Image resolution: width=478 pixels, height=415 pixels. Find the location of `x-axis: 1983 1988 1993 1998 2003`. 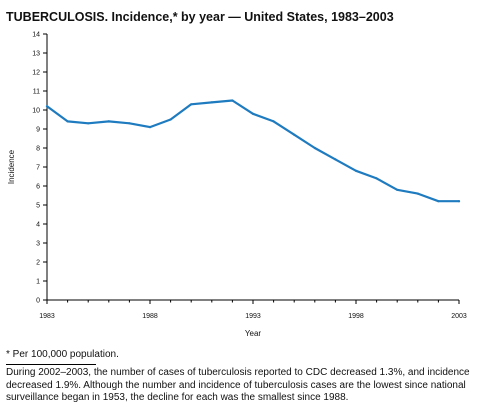

x-axis: 1983 1988 1993 1998 2003 is located at coordinates (253, 309).